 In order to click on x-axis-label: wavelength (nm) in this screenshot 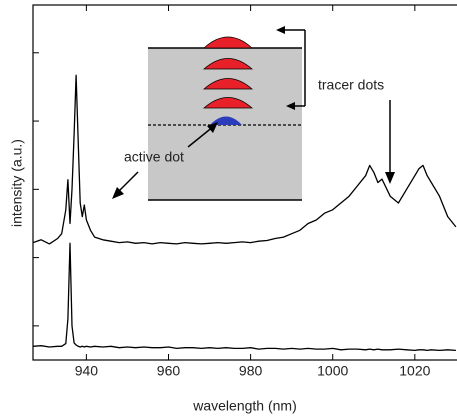, I will do `click(244, 406)`.